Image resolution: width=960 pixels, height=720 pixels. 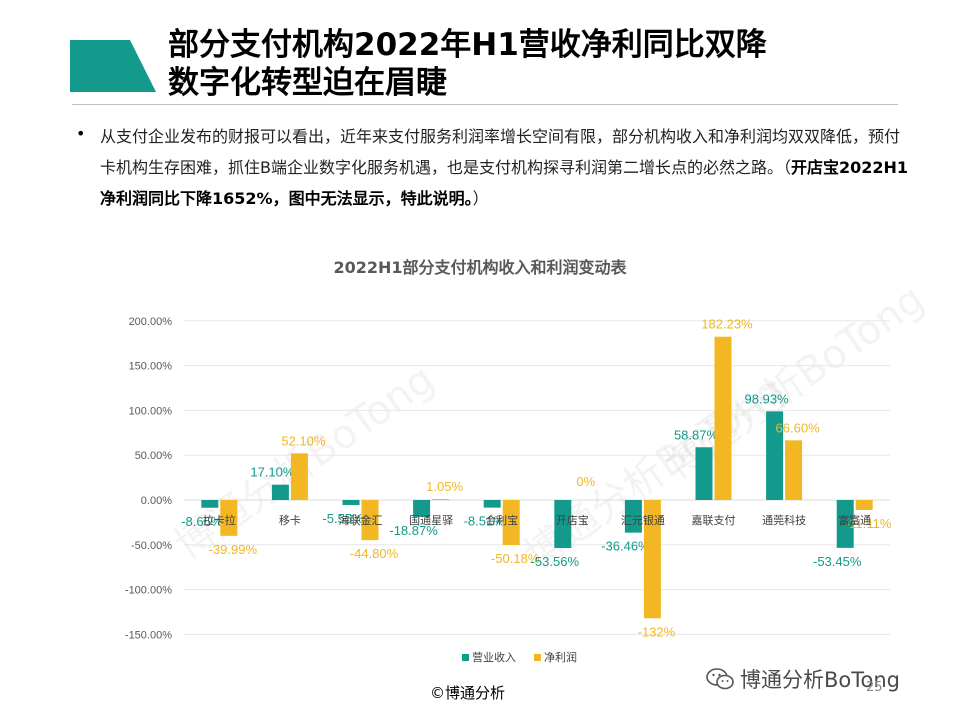 I want to click on data-label-profit: -44.80%, so click(x=374, y=553).